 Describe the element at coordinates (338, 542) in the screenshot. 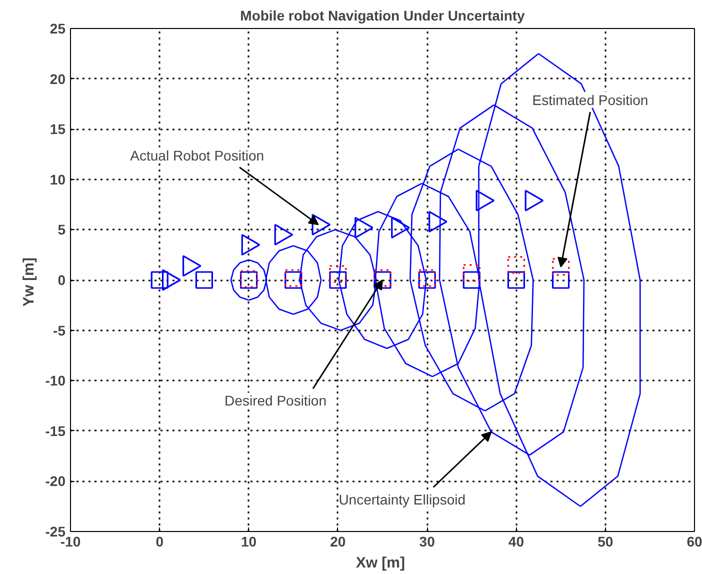

I see `x-tick-label: 20` at that location.